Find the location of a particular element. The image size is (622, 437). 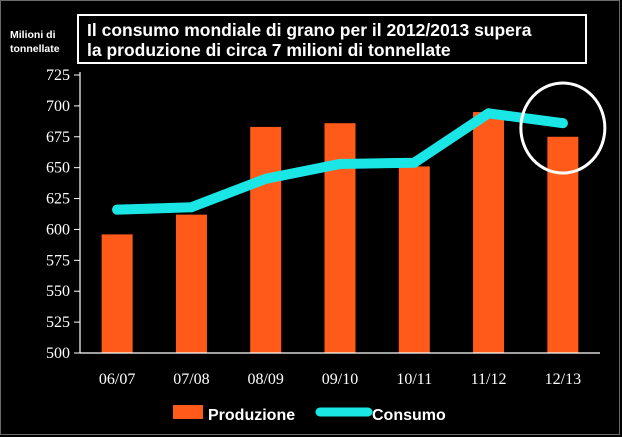

annotations is located at coordinates (563, 128).